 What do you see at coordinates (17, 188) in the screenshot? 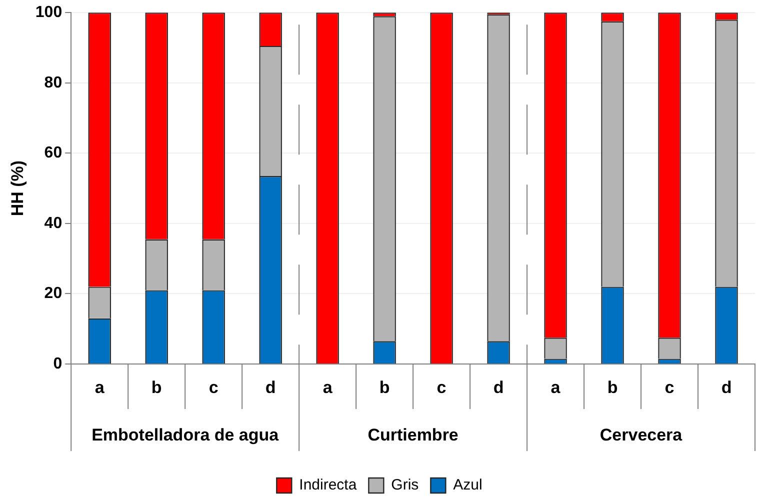
I see `y-axis-title: HH (%)` at bounding box center [17, 188].